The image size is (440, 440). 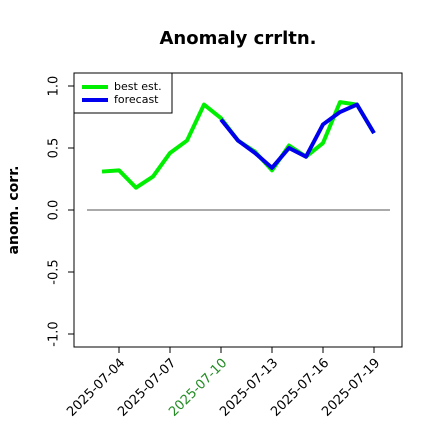 What do you see at coordinates (138, 86) in the screenshot?
I see `legend-label: best est.` at bounding box center [138, 86].